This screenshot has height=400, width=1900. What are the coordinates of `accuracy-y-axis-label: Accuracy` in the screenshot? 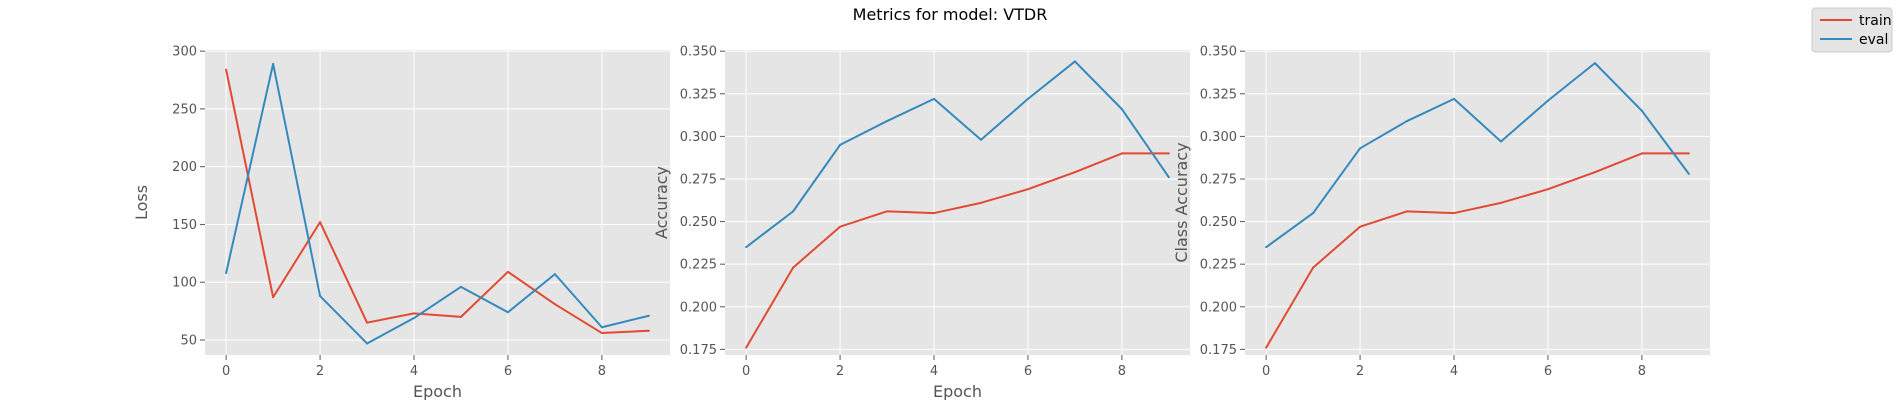 It's located at (661, 202).